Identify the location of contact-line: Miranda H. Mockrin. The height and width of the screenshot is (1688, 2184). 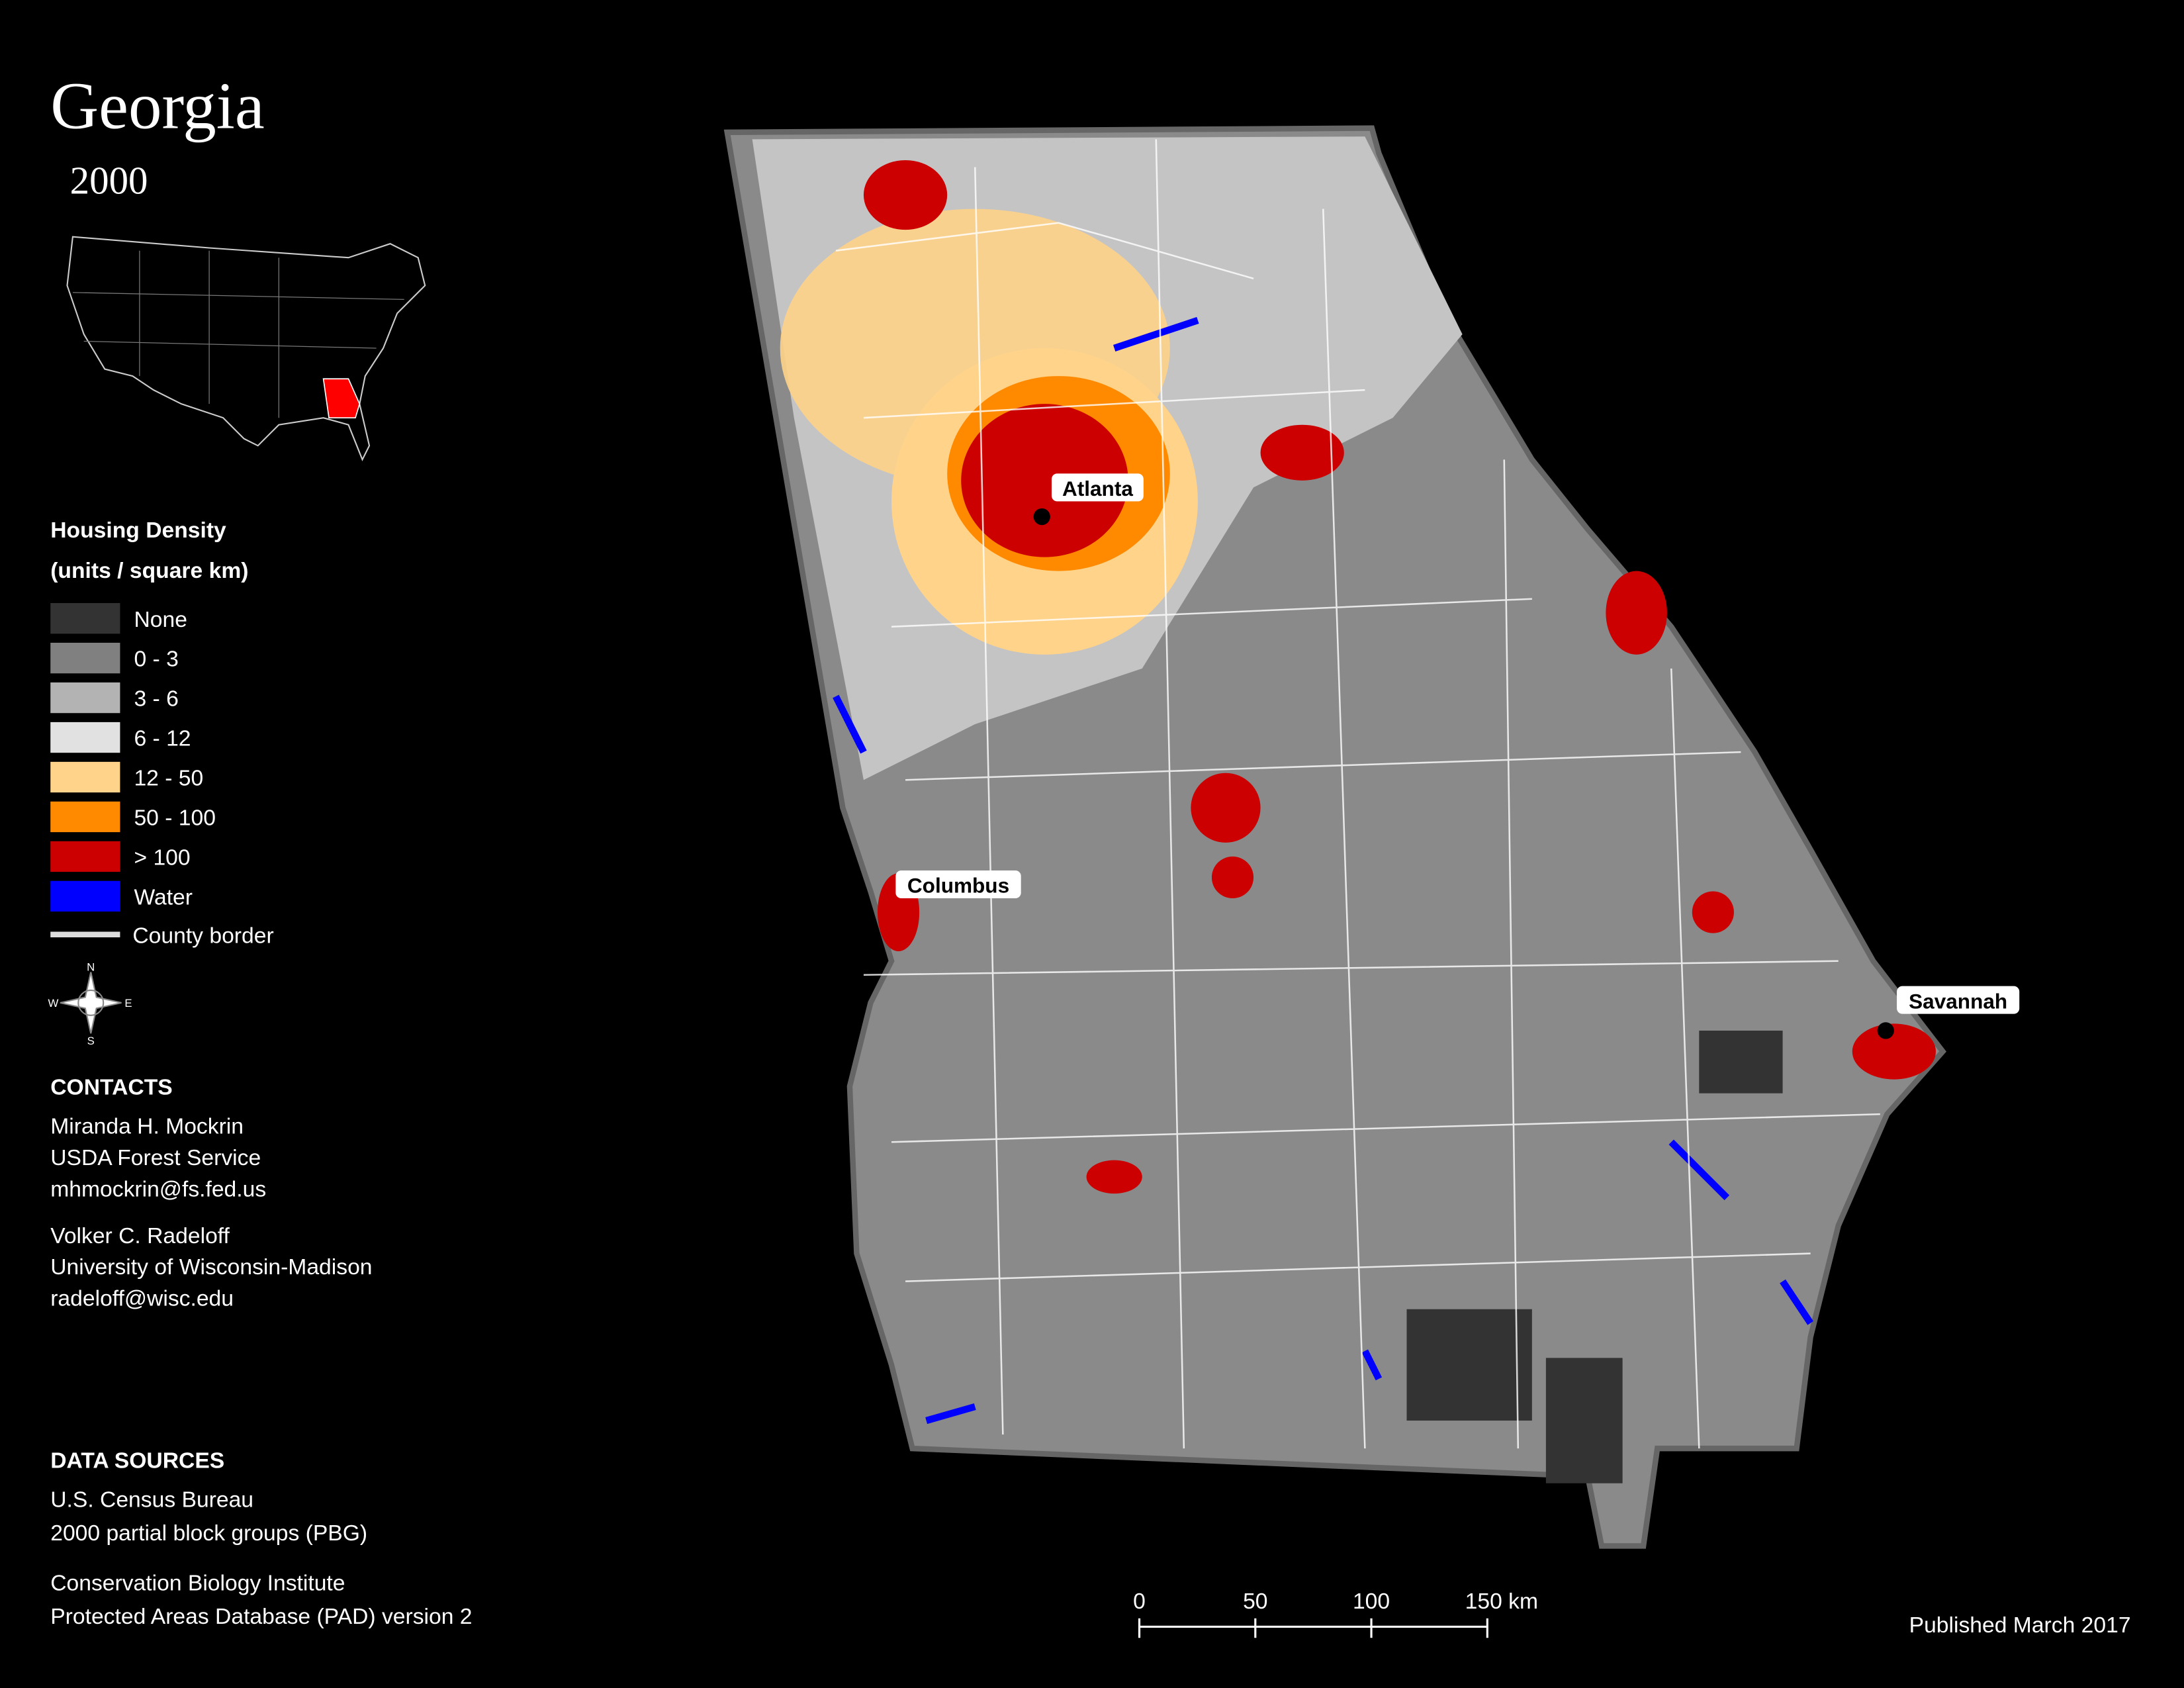
(147, 1127).